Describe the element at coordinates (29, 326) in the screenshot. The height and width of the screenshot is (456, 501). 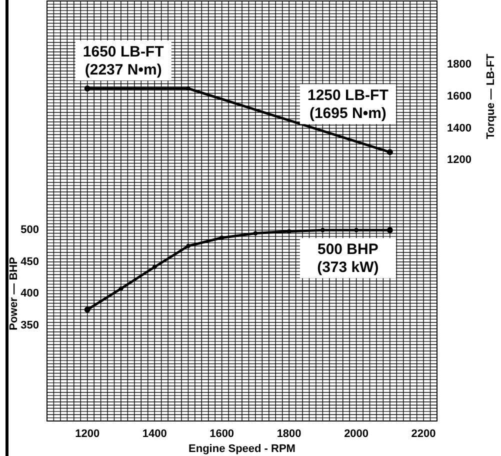
I see `y-tick-label: 350` at that location.